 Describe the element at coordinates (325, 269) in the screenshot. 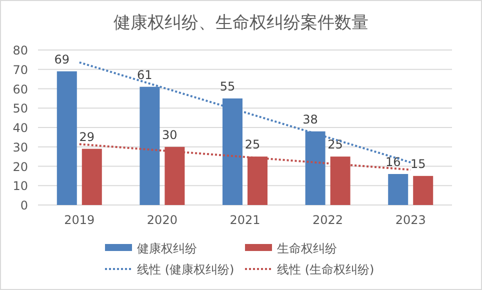

I see `legend-label: 线性 (生命权纠纷)` at that location.